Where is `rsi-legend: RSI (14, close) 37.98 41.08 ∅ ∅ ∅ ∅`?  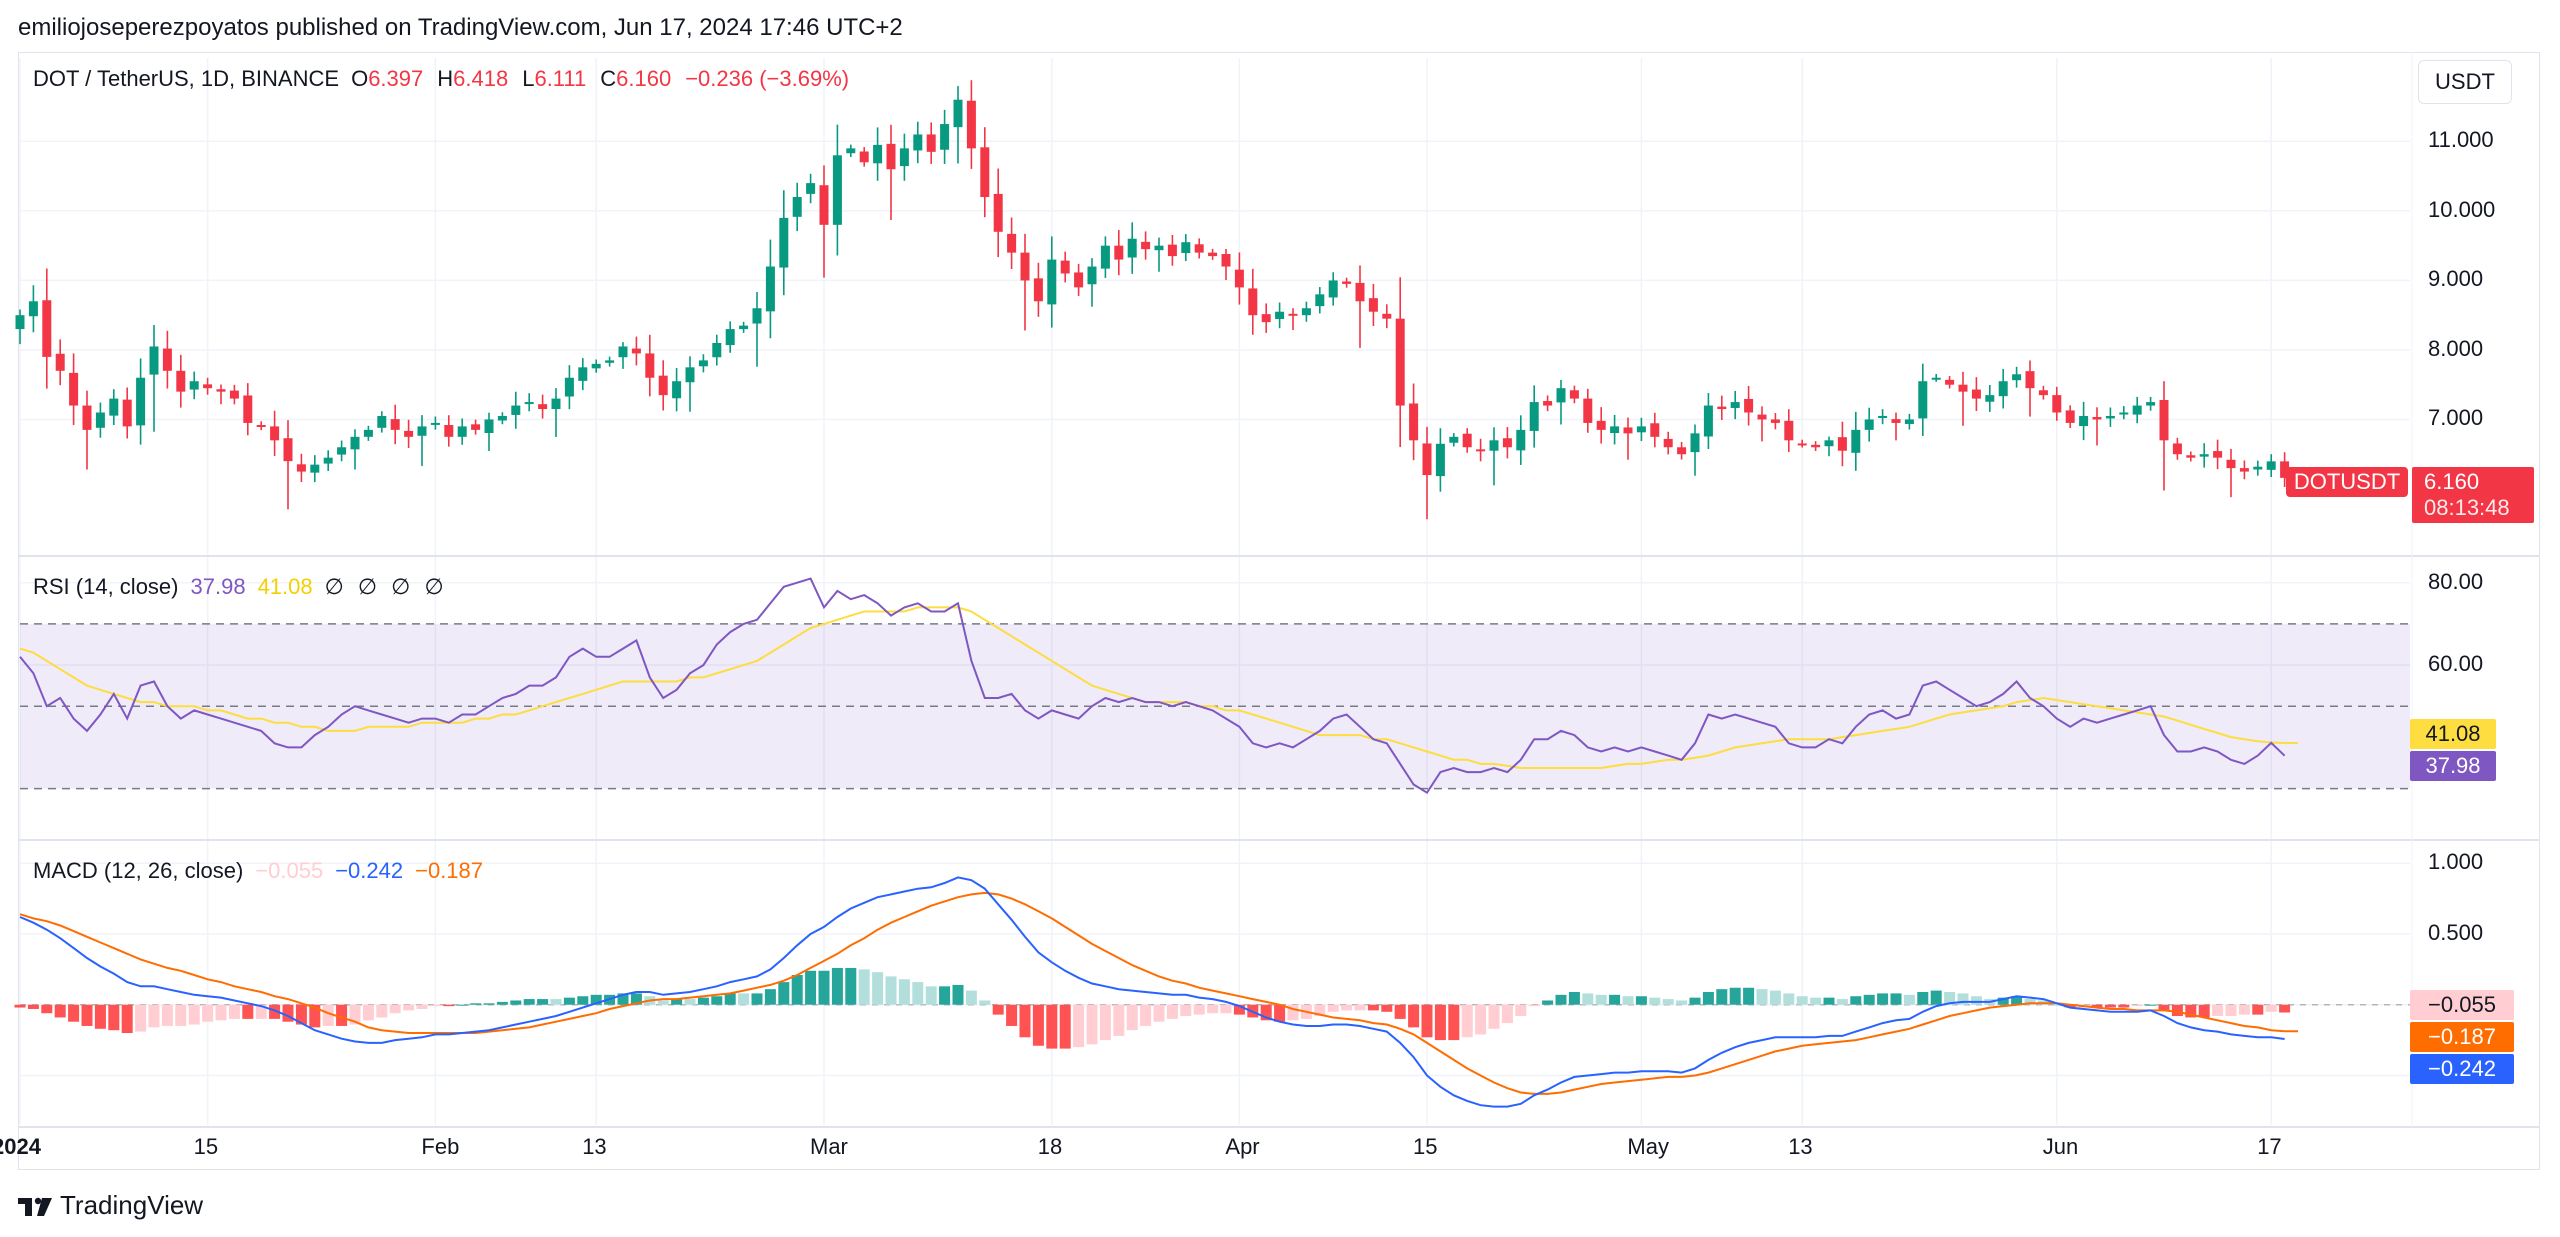
rsi-legend: RSI (14, close) 37.98 41.08 ∅ ∅ ∅ ∅ is located at coordinates (246, 587).